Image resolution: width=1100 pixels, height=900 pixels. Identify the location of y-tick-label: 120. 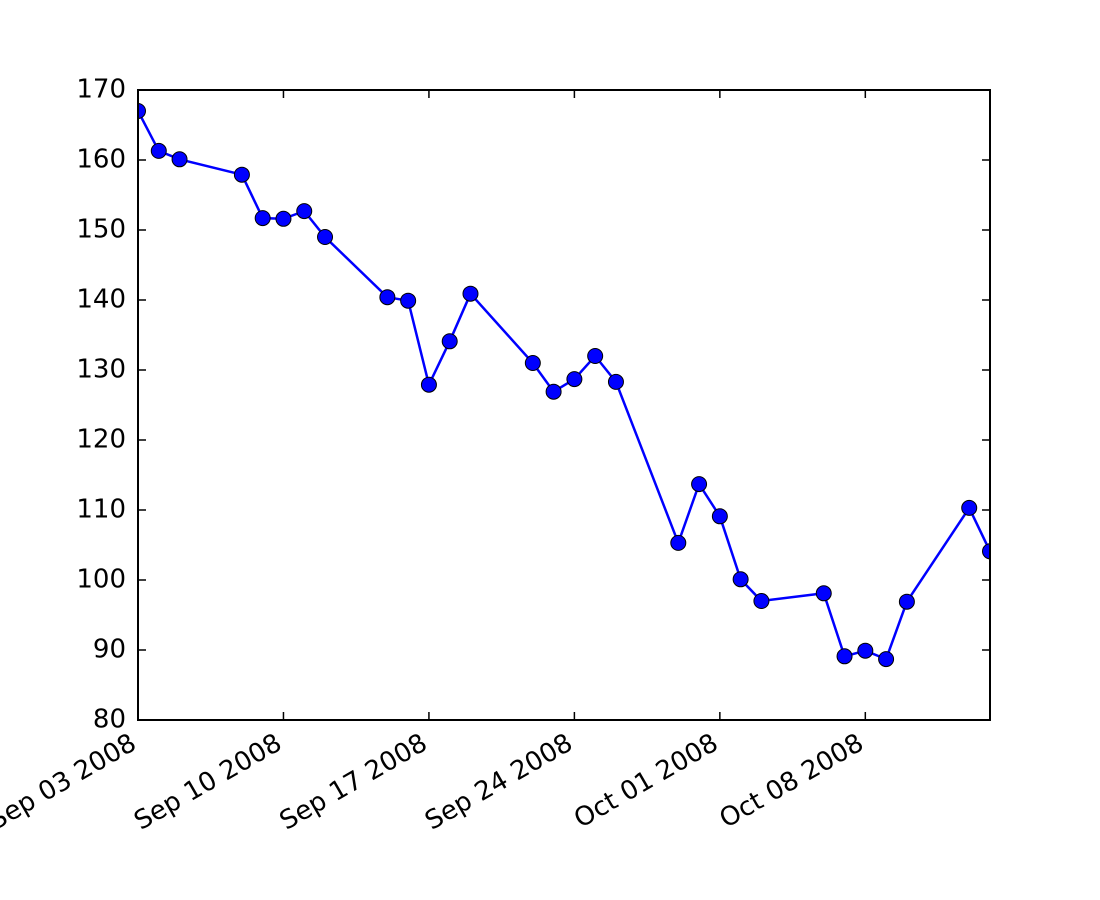
(101, 440).